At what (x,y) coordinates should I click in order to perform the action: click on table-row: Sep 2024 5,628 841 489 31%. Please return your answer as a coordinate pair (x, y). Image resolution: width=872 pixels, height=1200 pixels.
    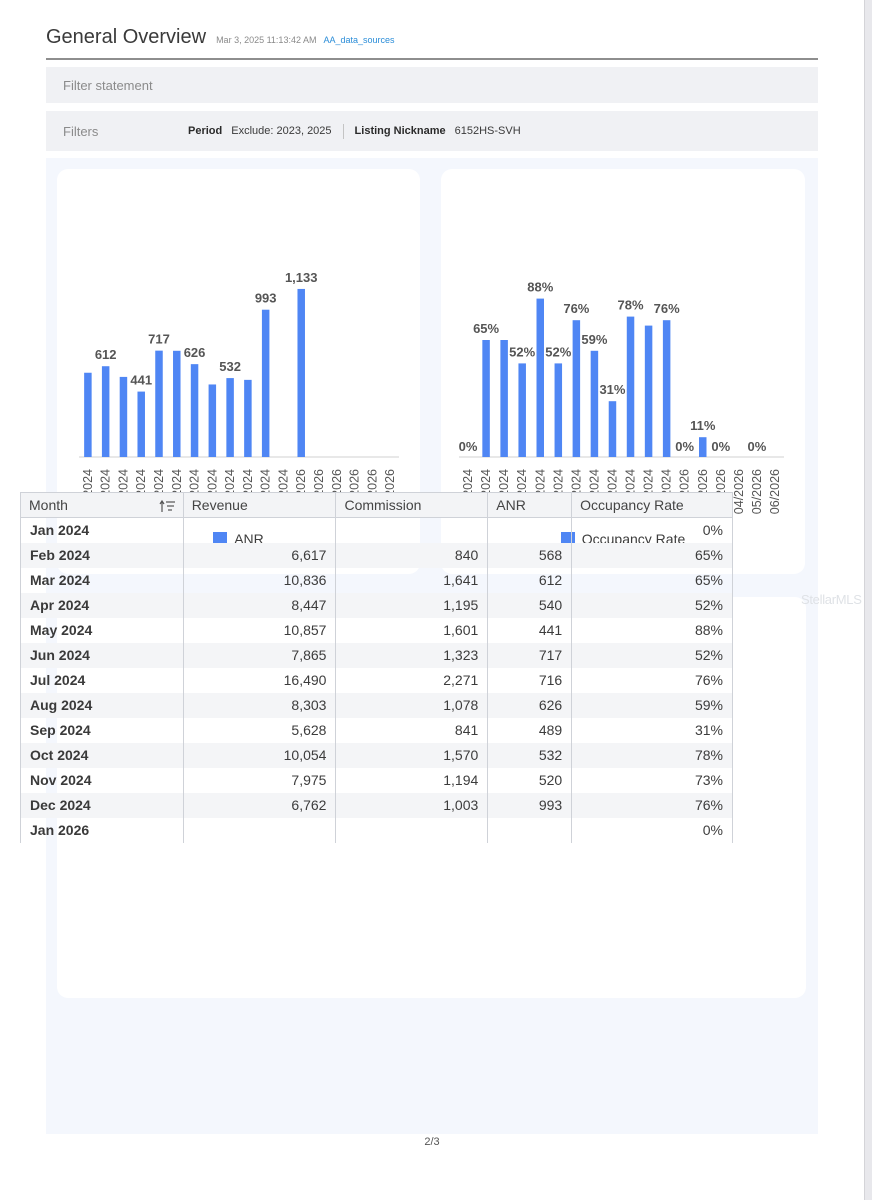
    Looking at the image, I should click on (376, 730).